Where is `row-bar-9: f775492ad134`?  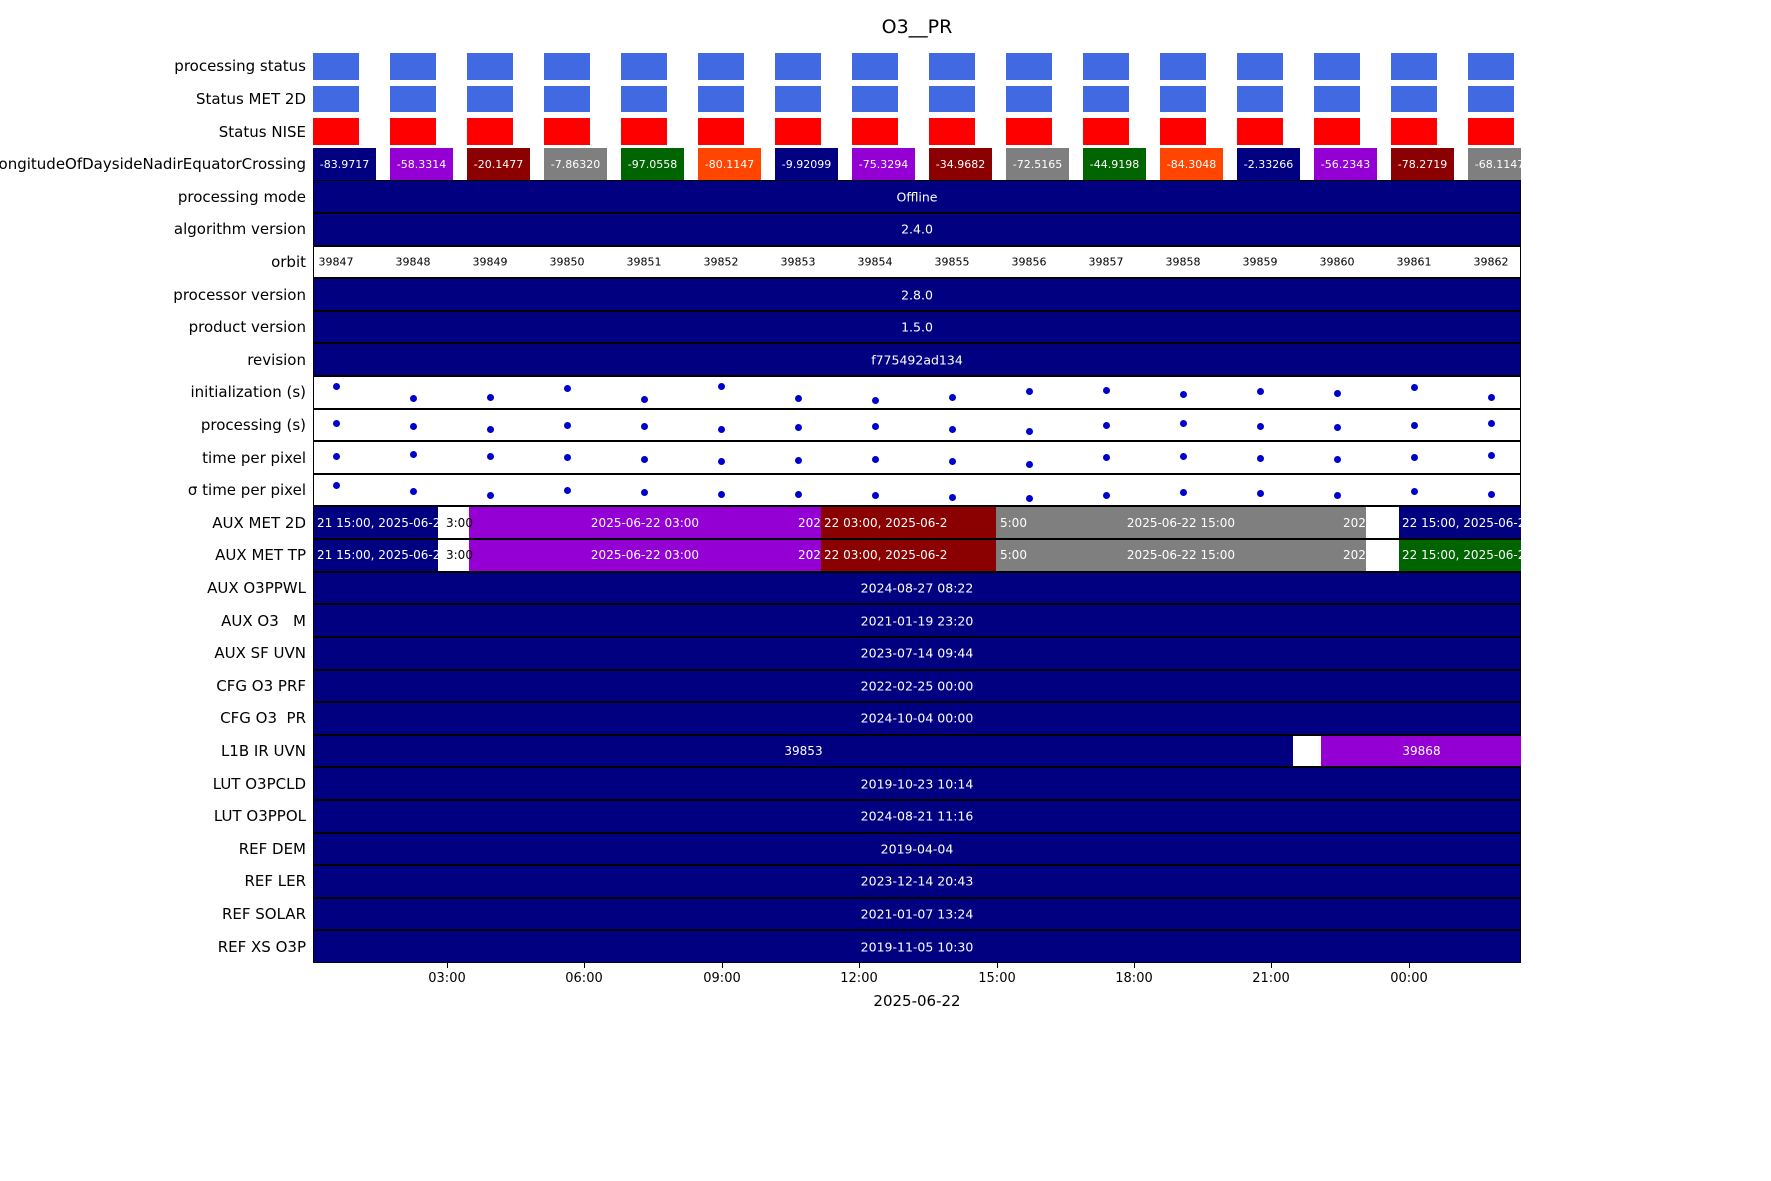
row-bar-9: f775492ad134 is located at coordinates (917, 360).